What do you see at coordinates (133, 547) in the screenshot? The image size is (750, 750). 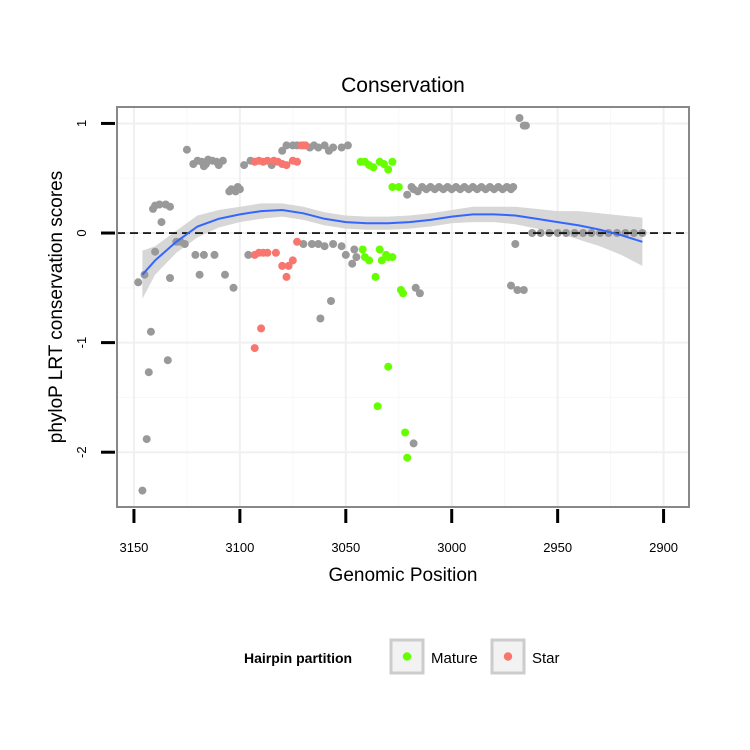 I see `x-tick-label: 3150` at bounding box center [133, 547].